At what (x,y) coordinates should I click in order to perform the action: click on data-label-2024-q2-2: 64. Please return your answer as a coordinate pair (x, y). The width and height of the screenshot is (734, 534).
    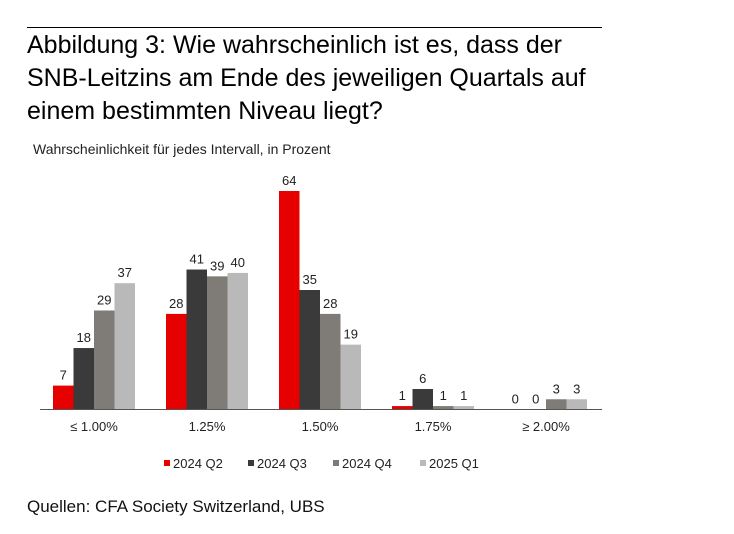
    Looking at the image, I should click on (289, 180).